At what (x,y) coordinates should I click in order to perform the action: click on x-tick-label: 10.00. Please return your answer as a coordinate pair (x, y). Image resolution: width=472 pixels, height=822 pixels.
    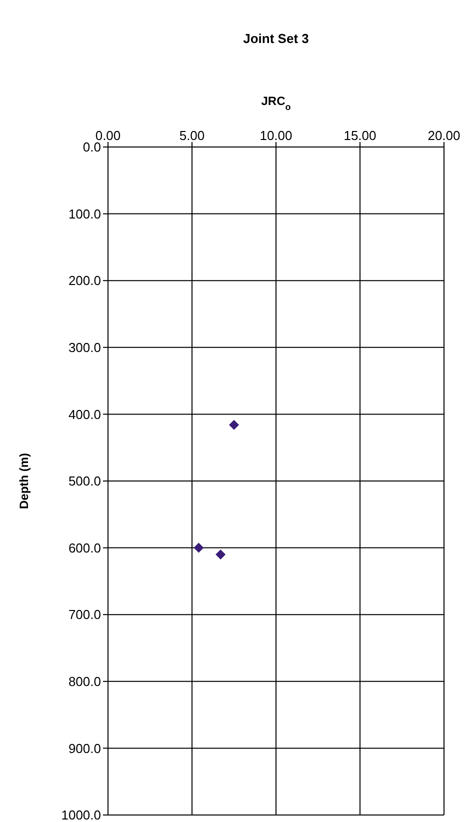
    Looking at the image, I should click on (276, 135).